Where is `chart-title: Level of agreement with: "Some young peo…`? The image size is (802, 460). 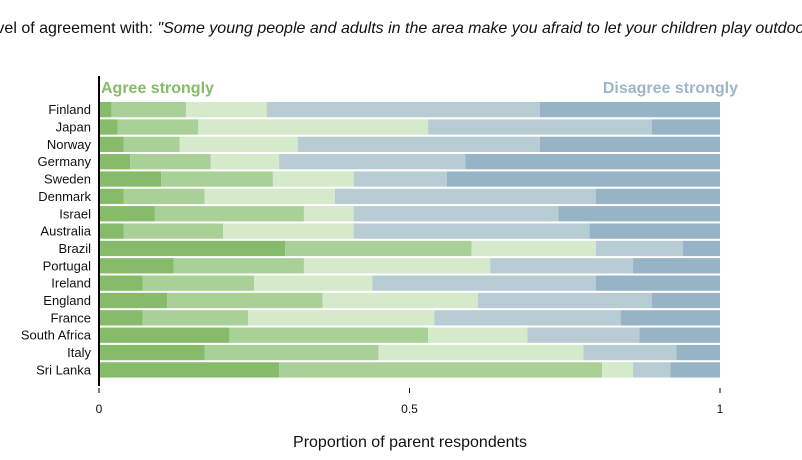
chart-title: Level of agreement with: "Some young peo… is located at coordinates (401, 32).